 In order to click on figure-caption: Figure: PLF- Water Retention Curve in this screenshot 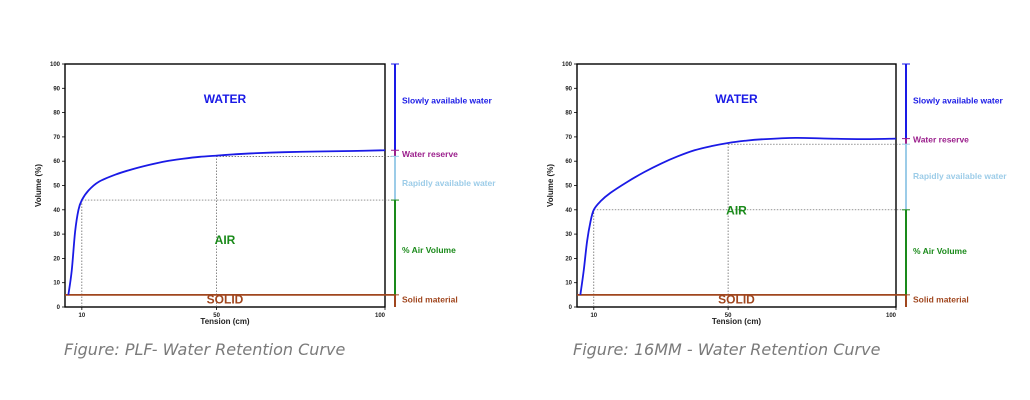, I will do `click(205, 349)`.